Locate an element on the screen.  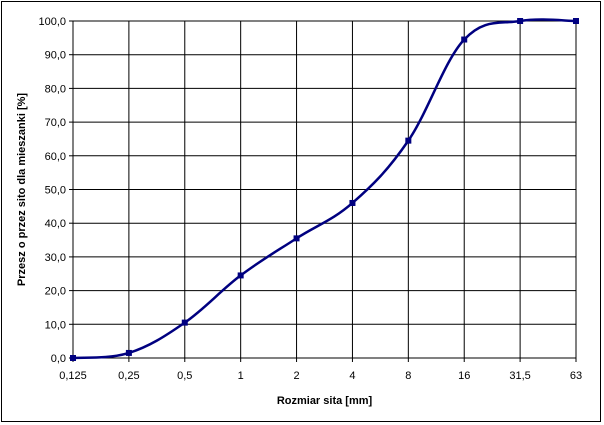
y-axis-title: Przesz o przez sito dla mieszanki [%] is located at coordinates (22, 190).